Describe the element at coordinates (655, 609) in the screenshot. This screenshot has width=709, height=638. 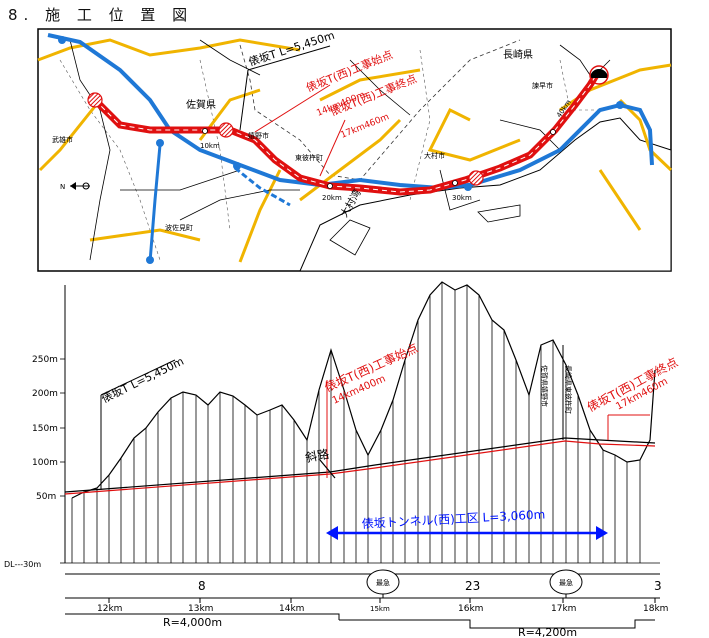
I see `km-18: 18km` at that location.